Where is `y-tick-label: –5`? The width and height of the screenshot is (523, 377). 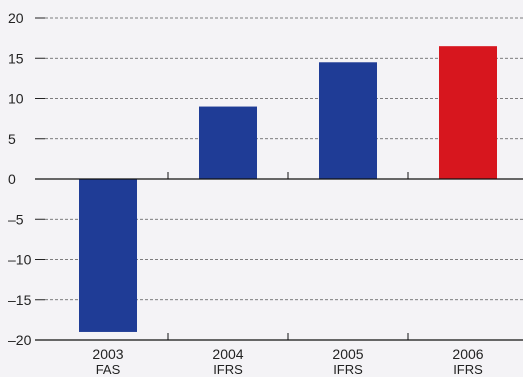 y-tick-label: –5 is located at coordinates (16, 219).